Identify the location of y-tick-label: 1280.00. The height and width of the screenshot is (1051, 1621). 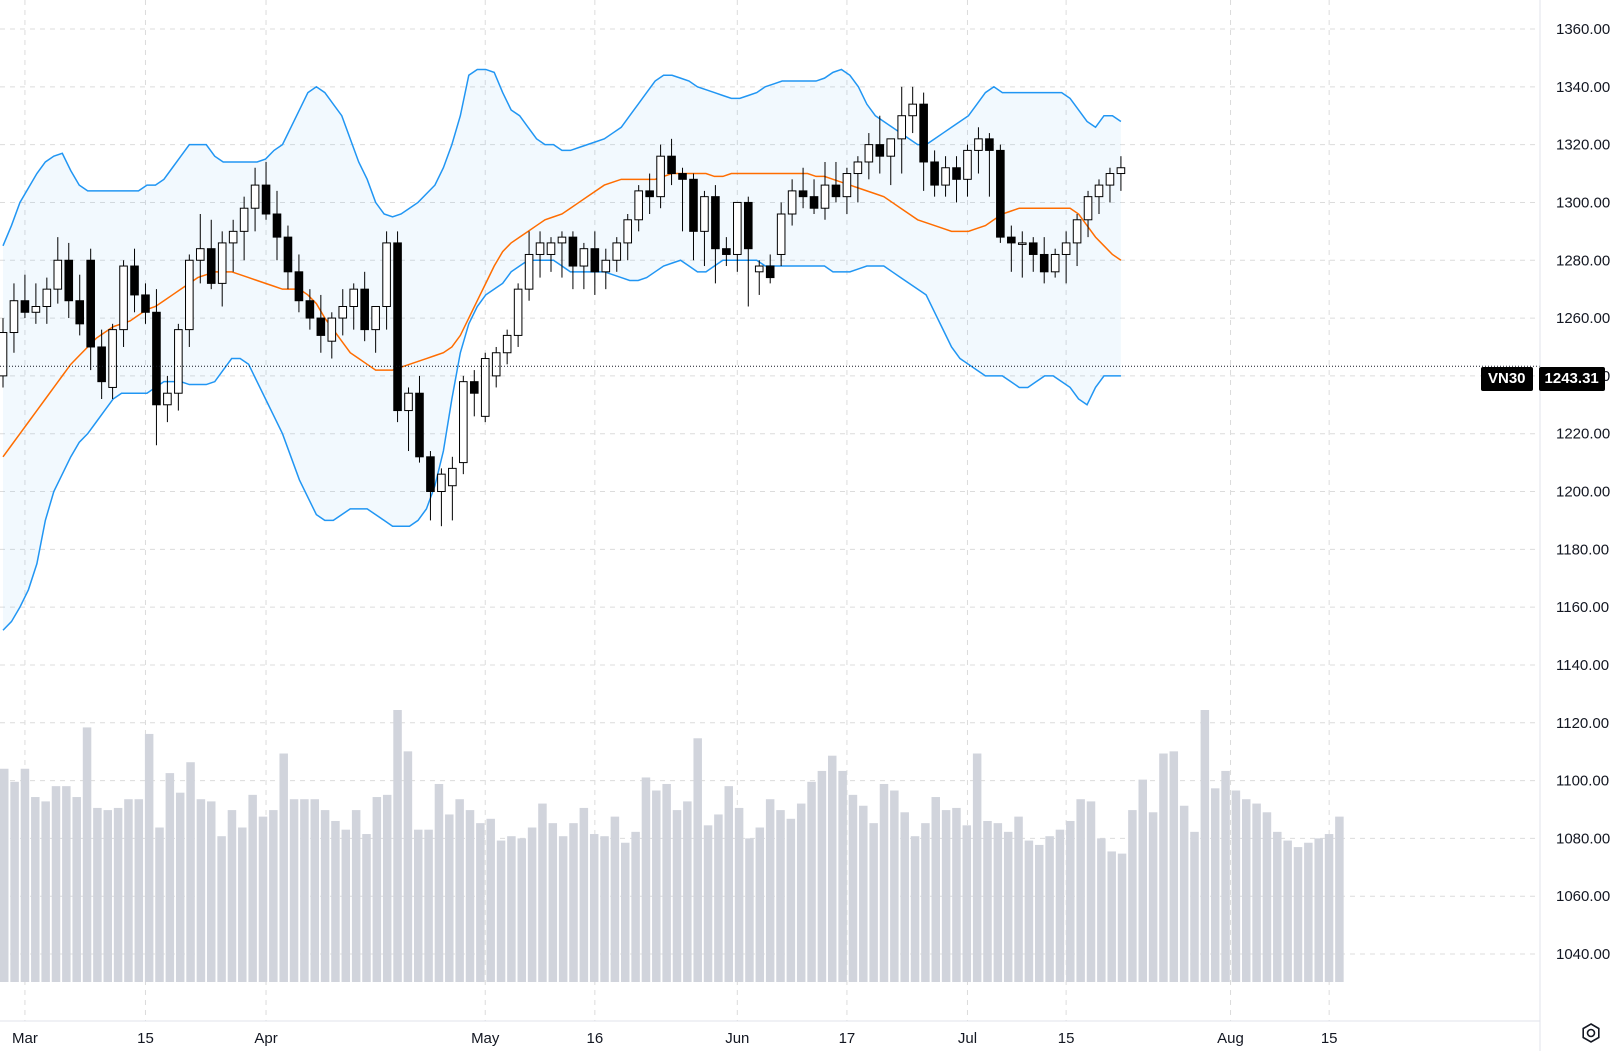
(1583, 260).